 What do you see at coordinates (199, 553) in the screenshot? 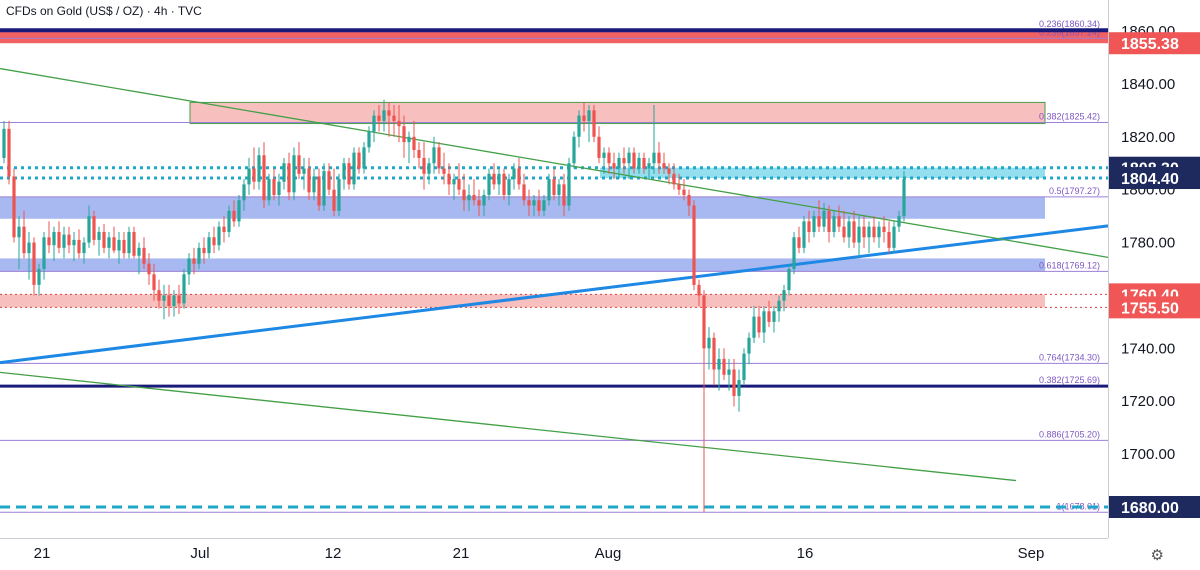
I see `x-tick-label: Jul` at bounding box center [199, 553].